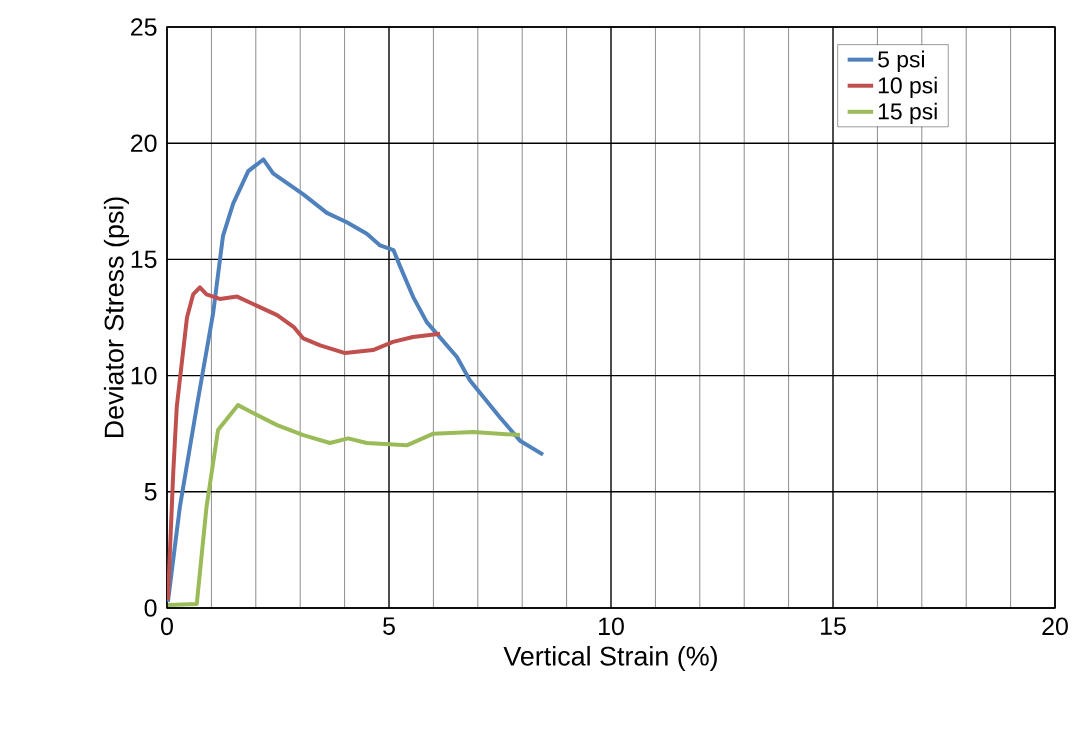 The height and width of the screenshot is (740, 1084). I want to click on y-tick-label: 25, so click(144, 27).